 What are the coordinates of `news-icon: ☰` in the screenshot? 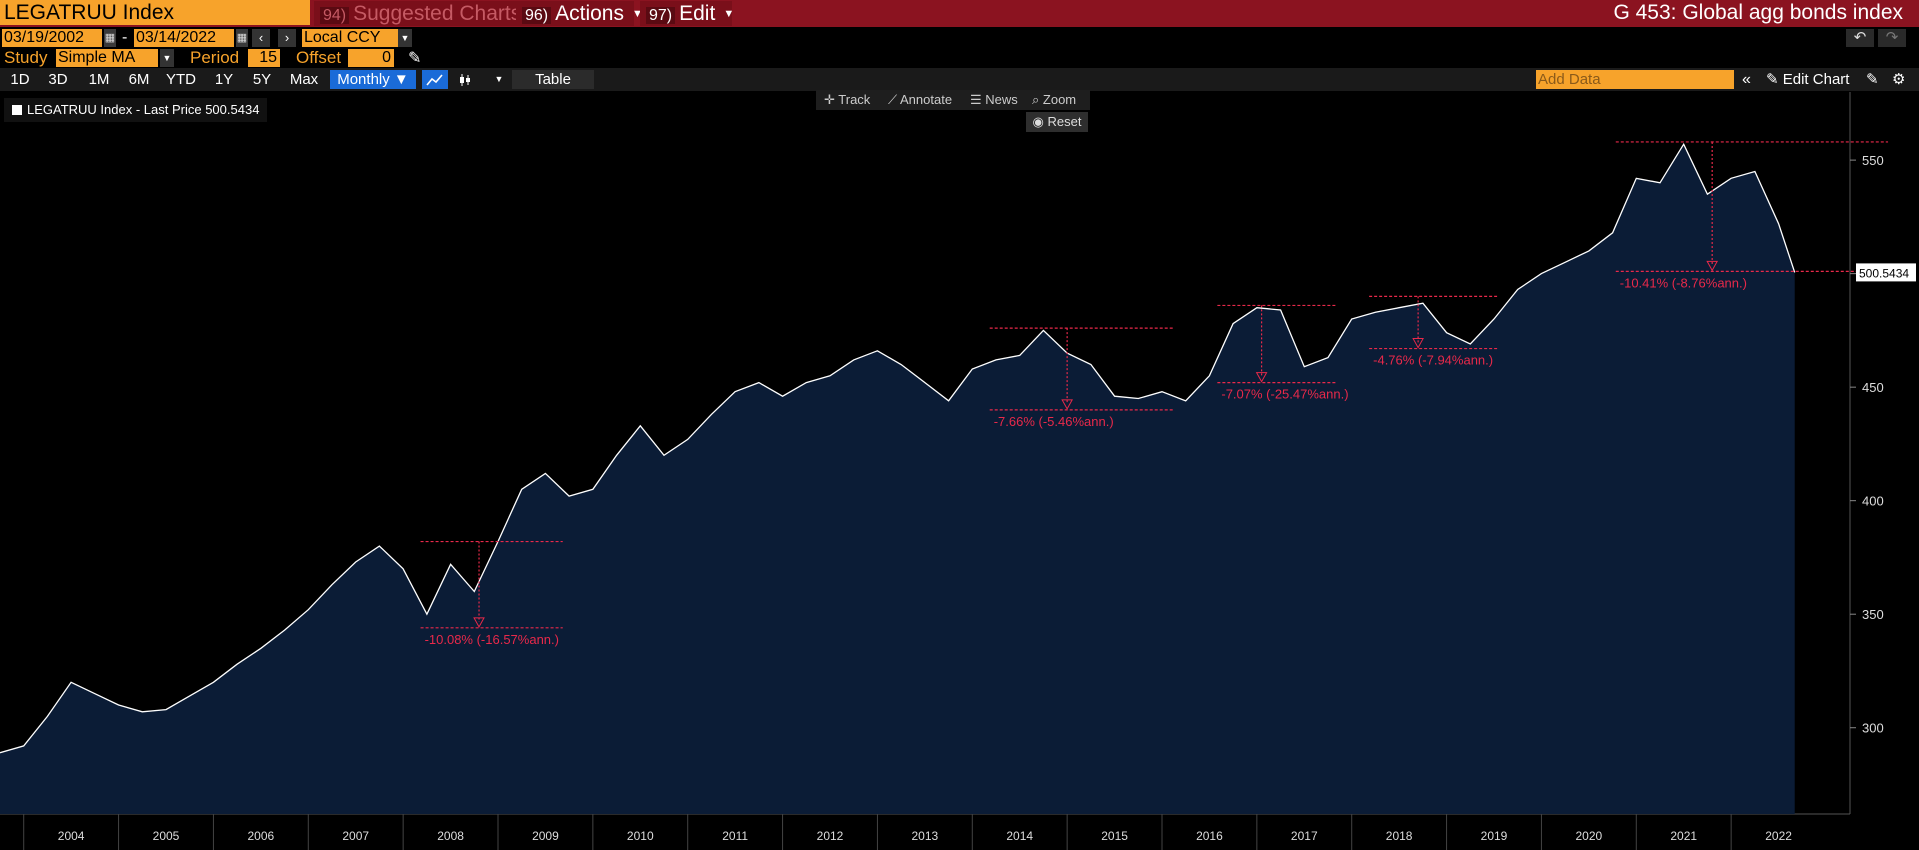 It's located at (978, 99).